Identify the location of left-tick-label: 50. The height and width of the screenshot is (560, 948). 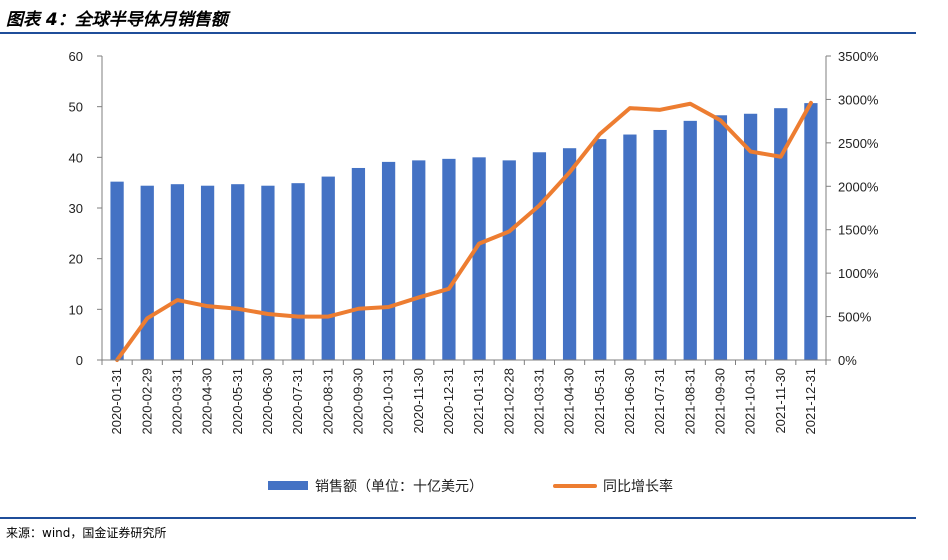
(76, 107).